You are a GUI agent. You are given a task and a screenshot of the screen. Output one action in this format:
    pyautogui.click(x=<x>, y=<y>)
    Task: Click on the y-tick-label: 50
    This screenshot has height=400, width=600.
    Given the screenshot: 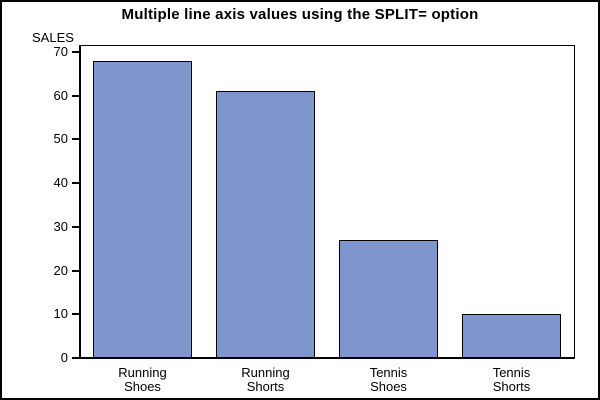 What is the action you would take?
    pyautogui.click(x=60, y=139)
    